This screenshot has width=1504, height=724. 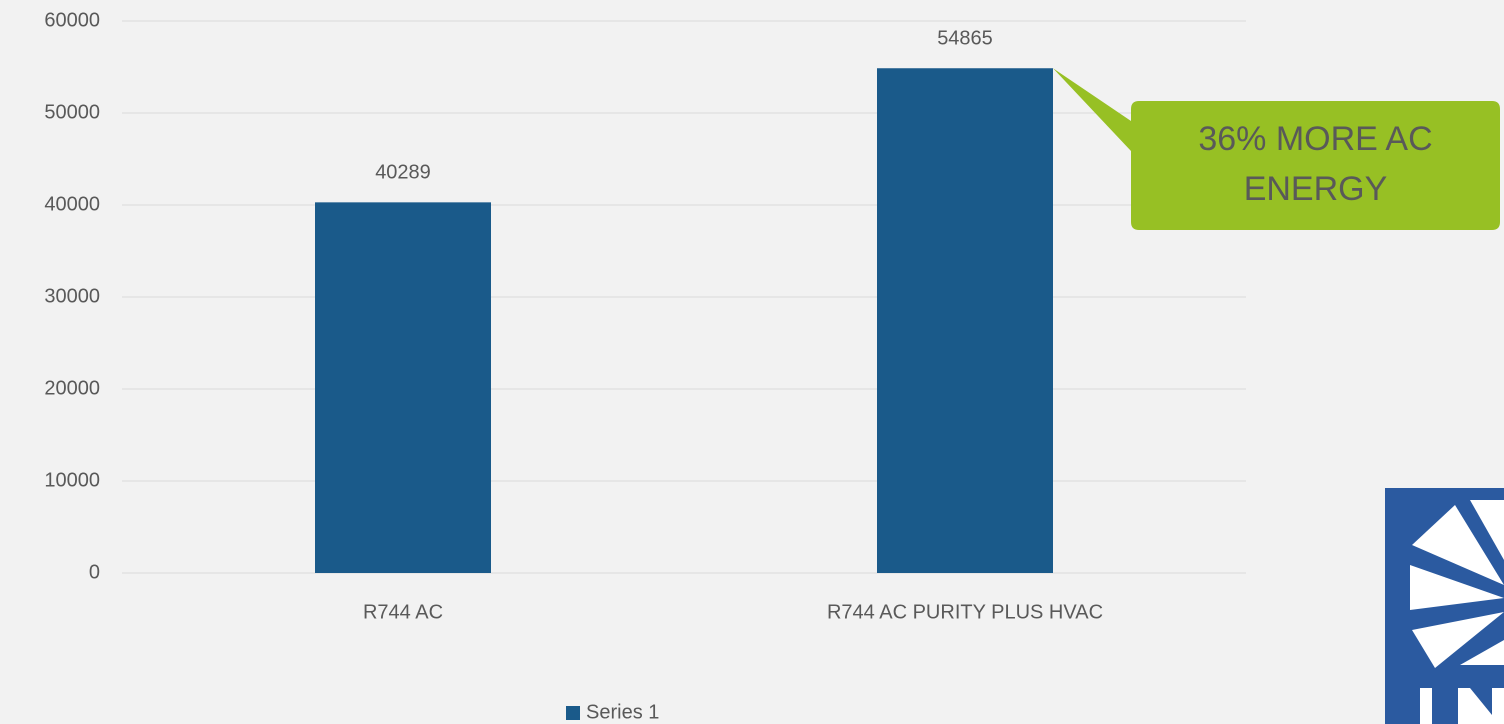 I want to click on legend-swatch, so click(x=573, y=713).